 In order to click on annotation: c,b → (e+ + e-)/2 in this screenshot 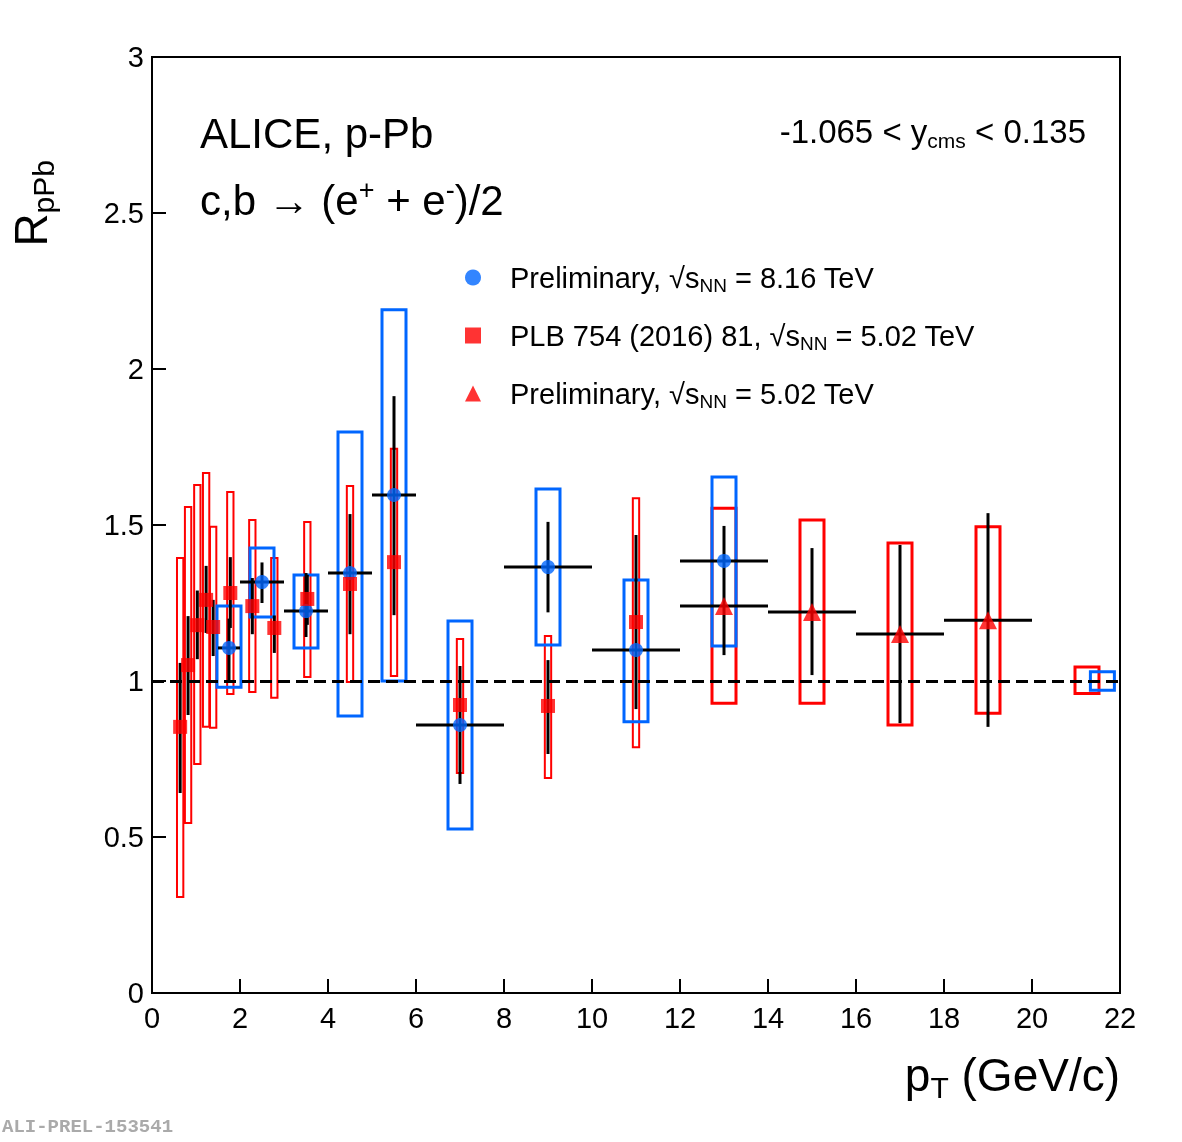, I will do `click(352, 199)`.